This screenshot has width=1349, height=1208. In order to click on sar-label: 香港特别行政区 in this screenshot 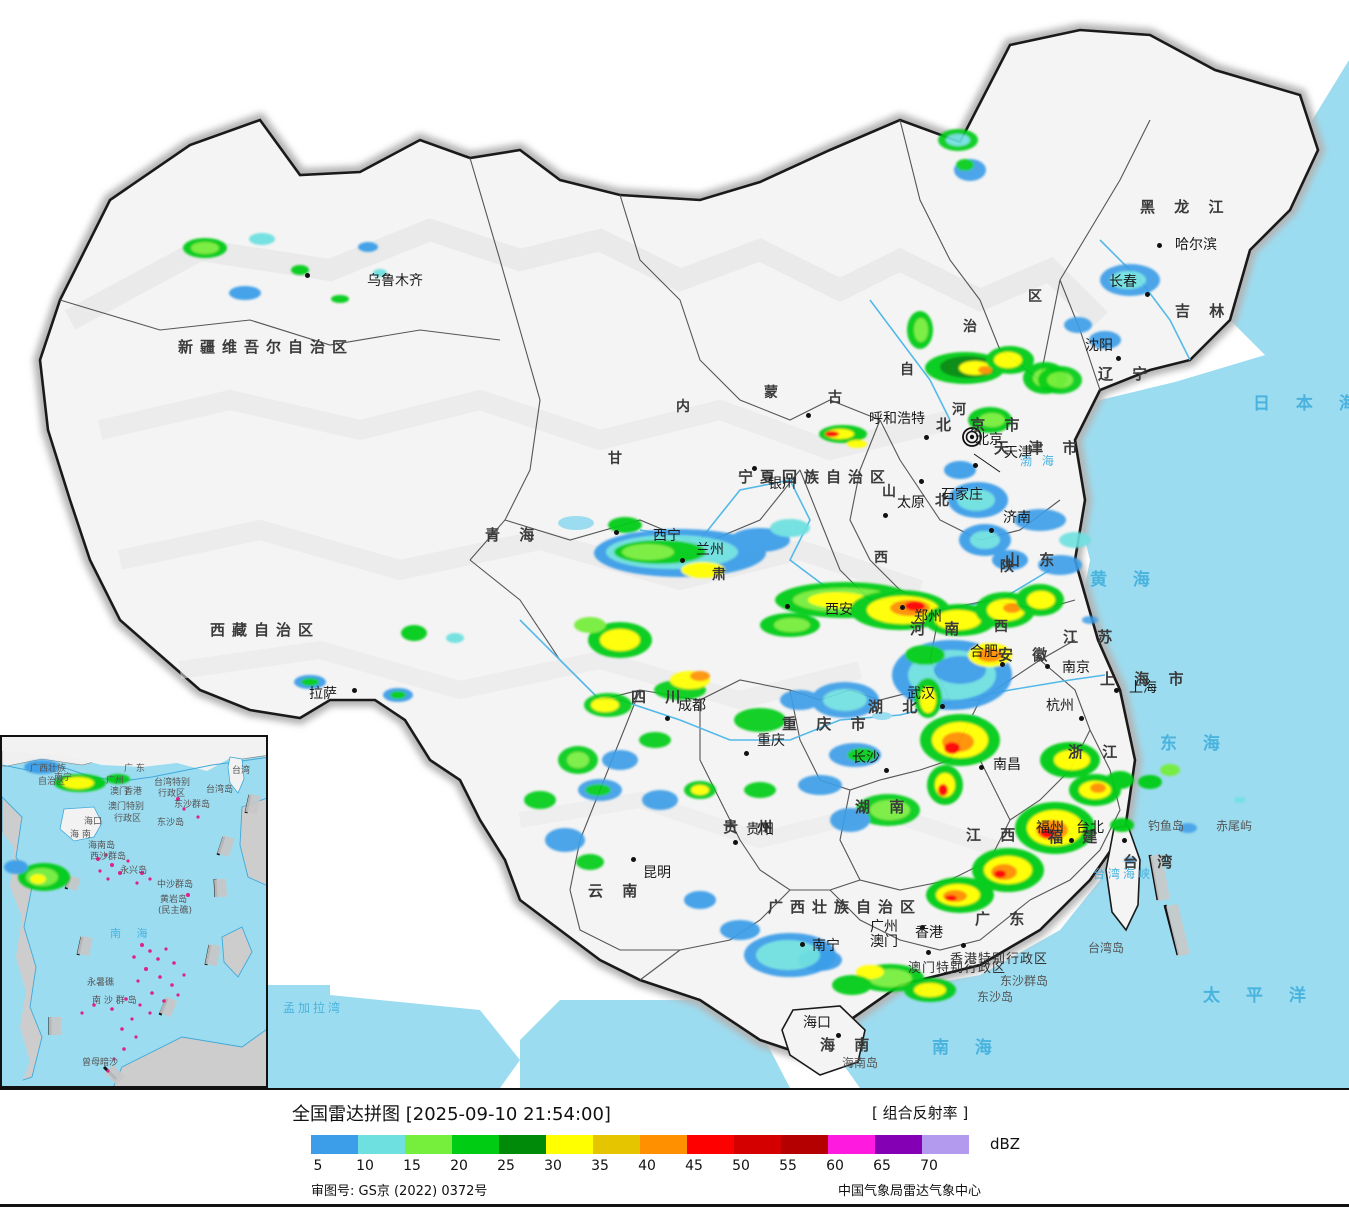, I will do `click(999, 959)`.